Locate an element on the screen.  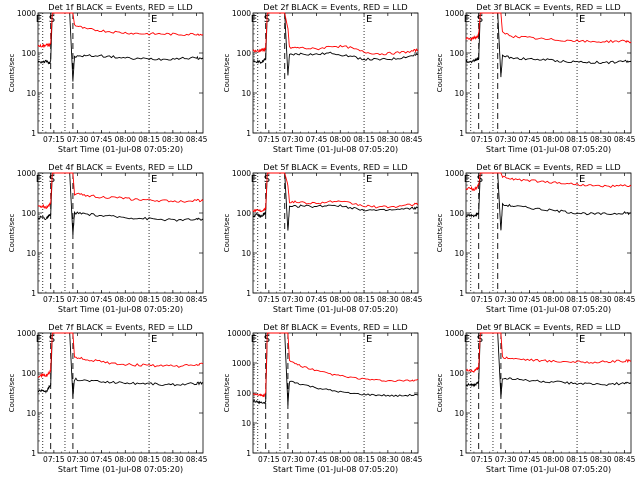
y-tick-label: 10000 is located at coordinates (239, 333).